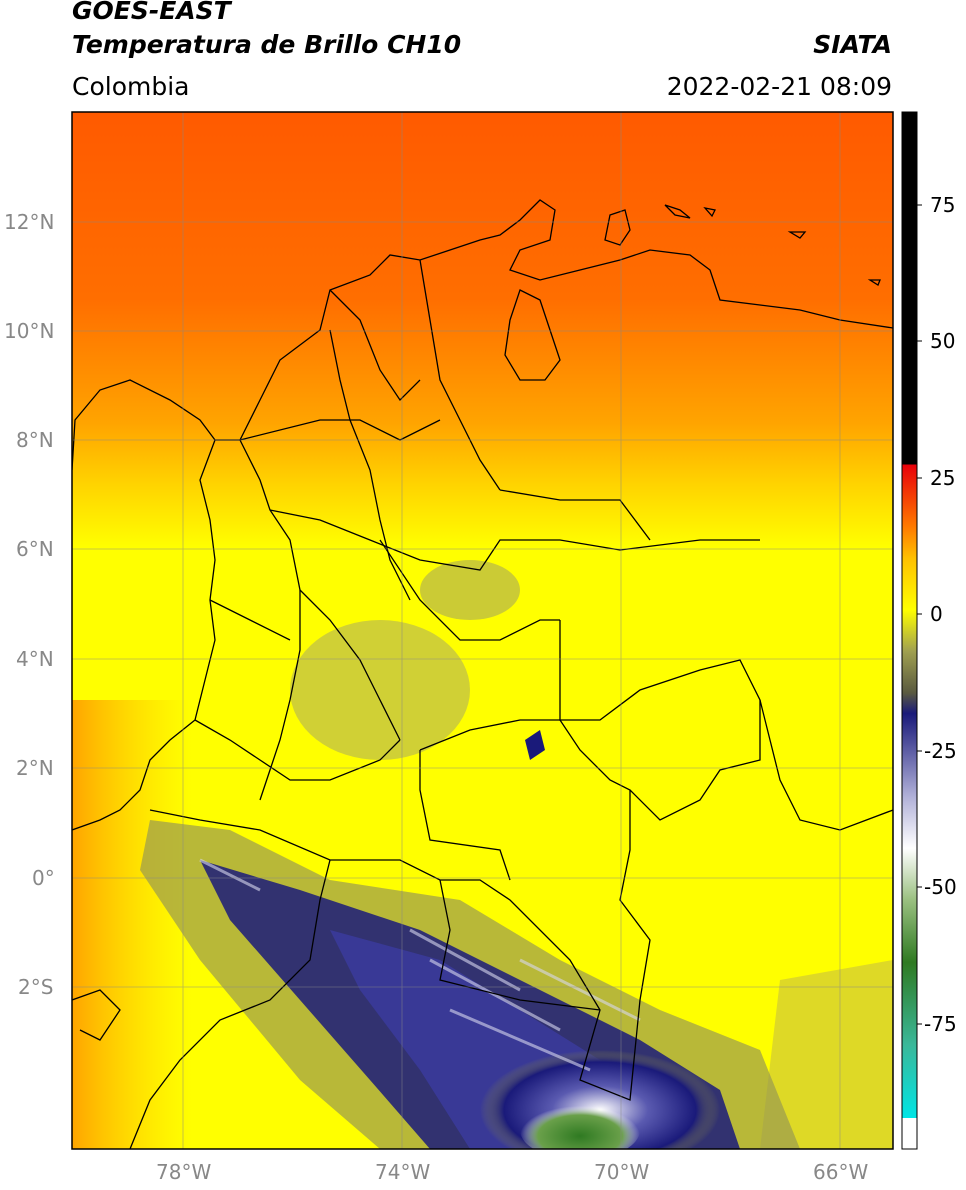 The height and width of the screenshot is (1190, 966). I want to click on colorbar-label-25: 25, so click(943, 478).